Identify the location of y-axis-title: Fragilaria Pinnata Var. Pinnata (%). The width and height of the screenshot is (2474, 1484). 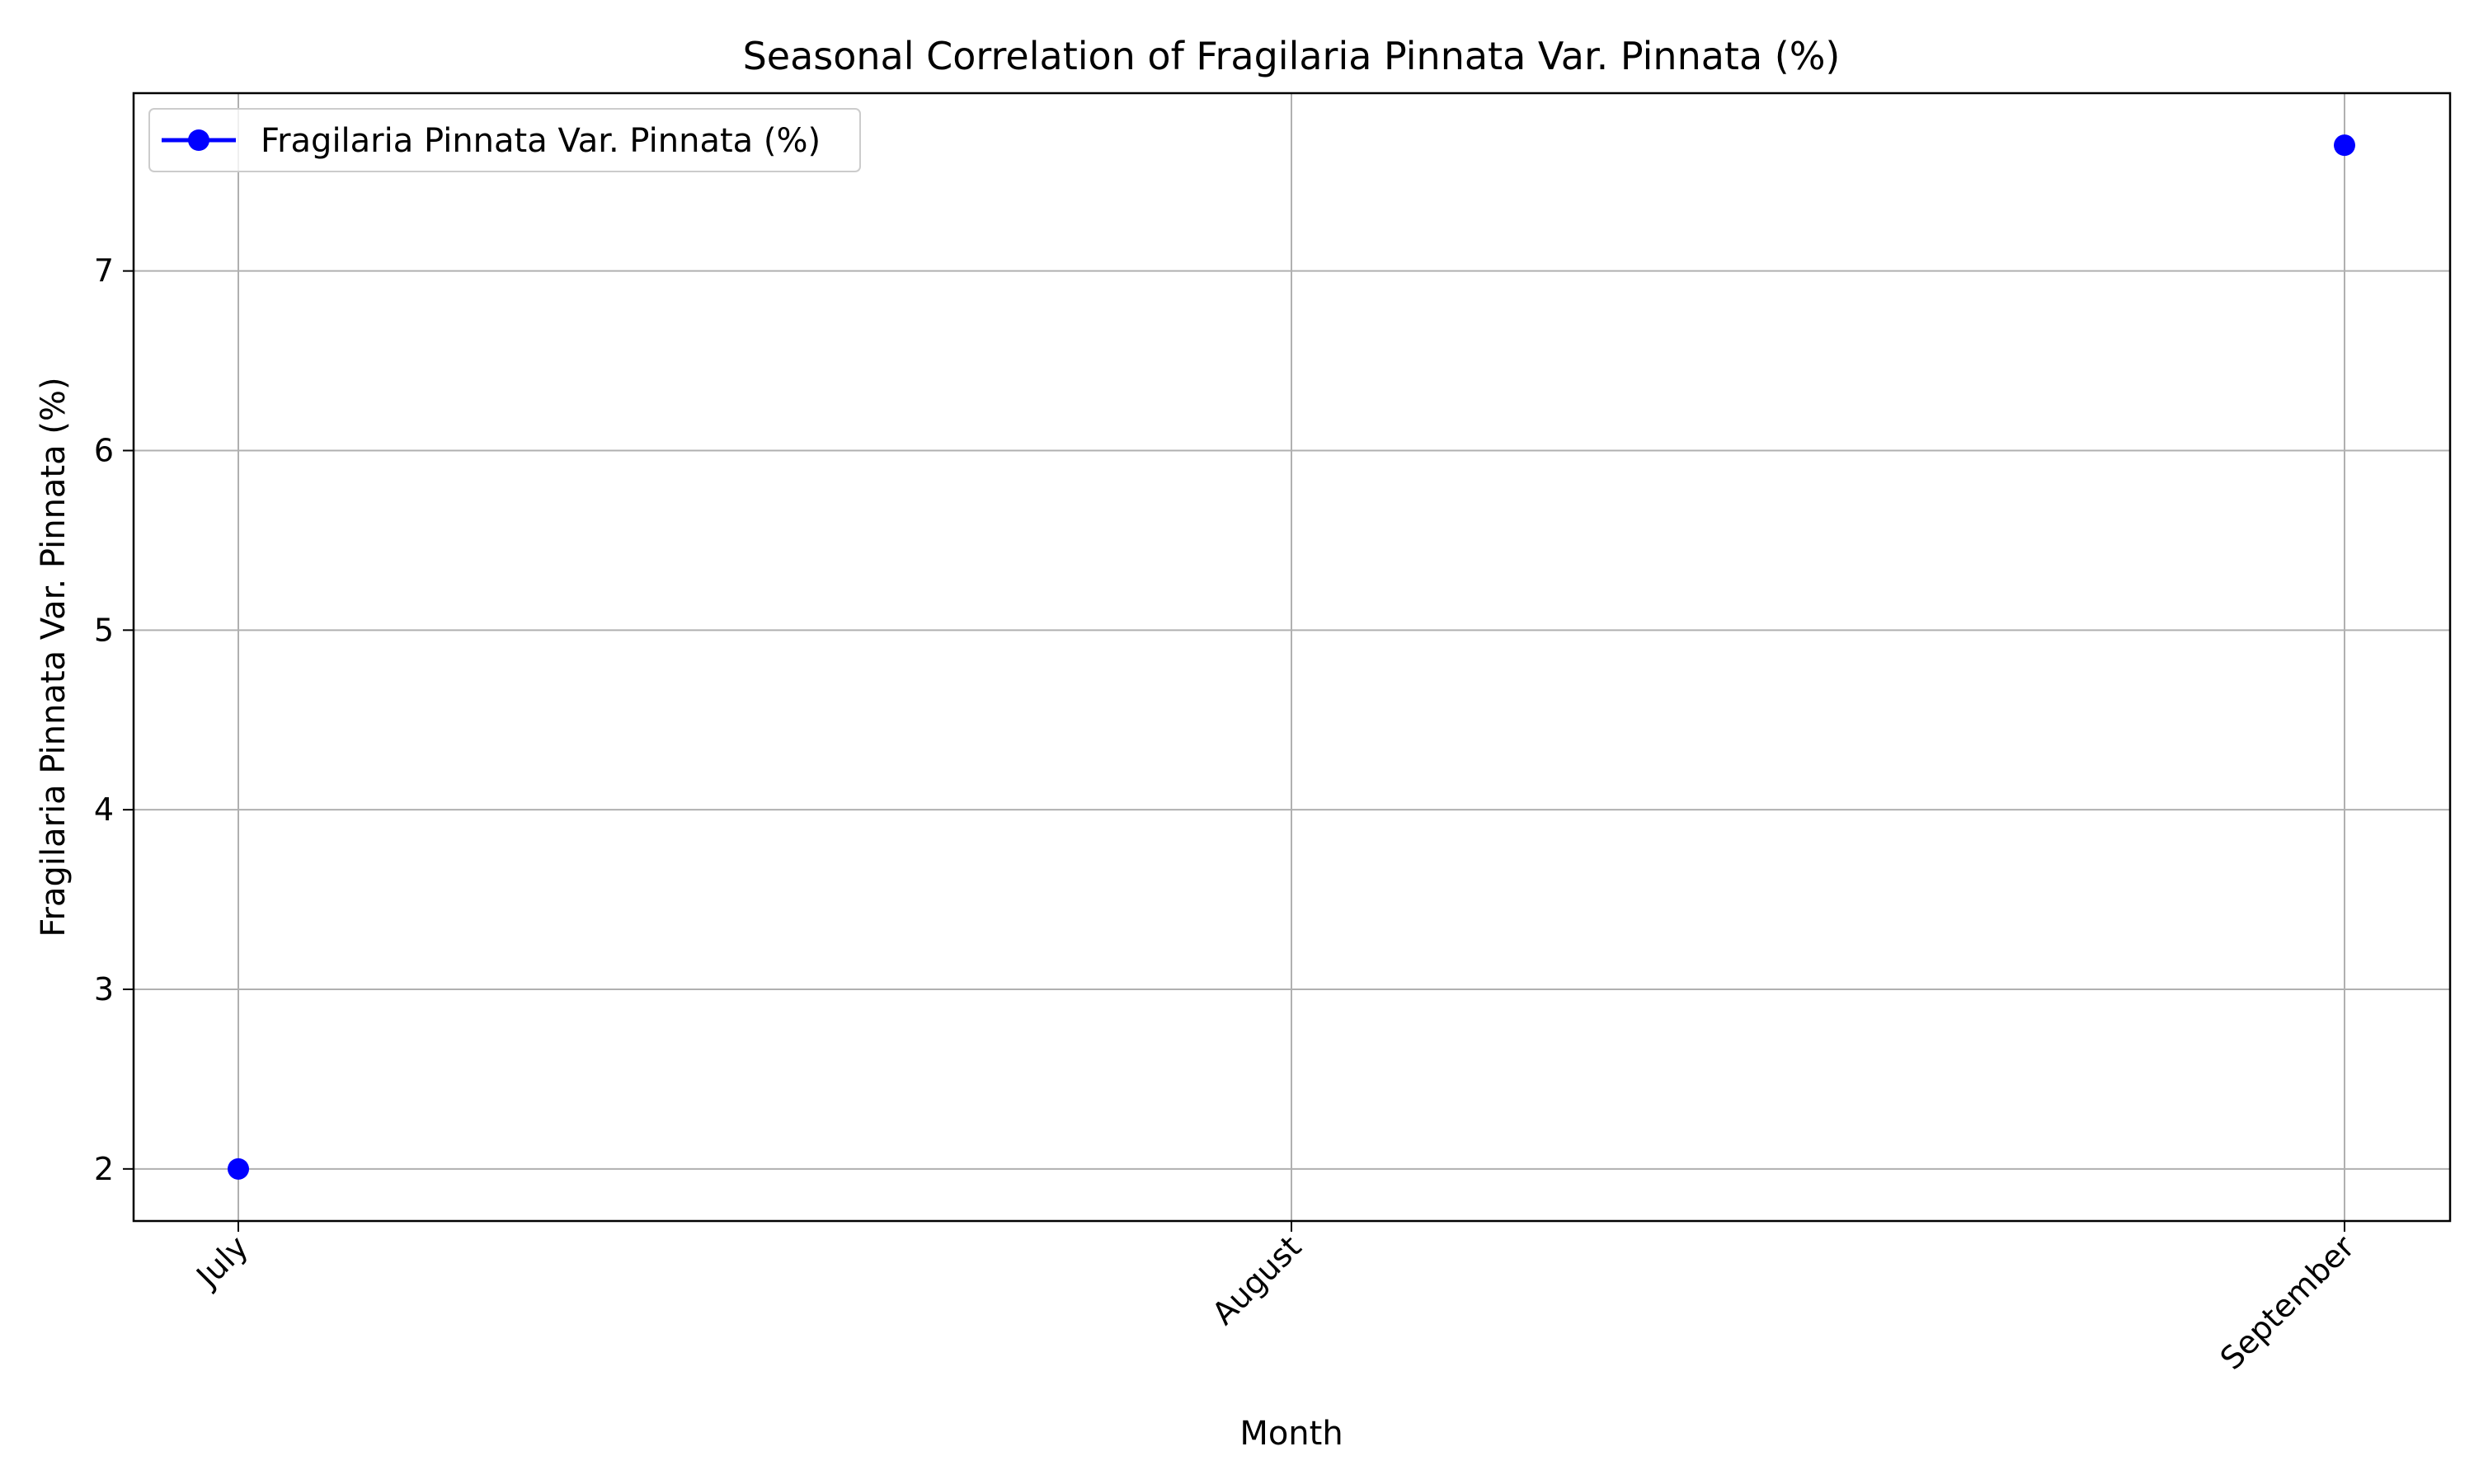
(54, 657).